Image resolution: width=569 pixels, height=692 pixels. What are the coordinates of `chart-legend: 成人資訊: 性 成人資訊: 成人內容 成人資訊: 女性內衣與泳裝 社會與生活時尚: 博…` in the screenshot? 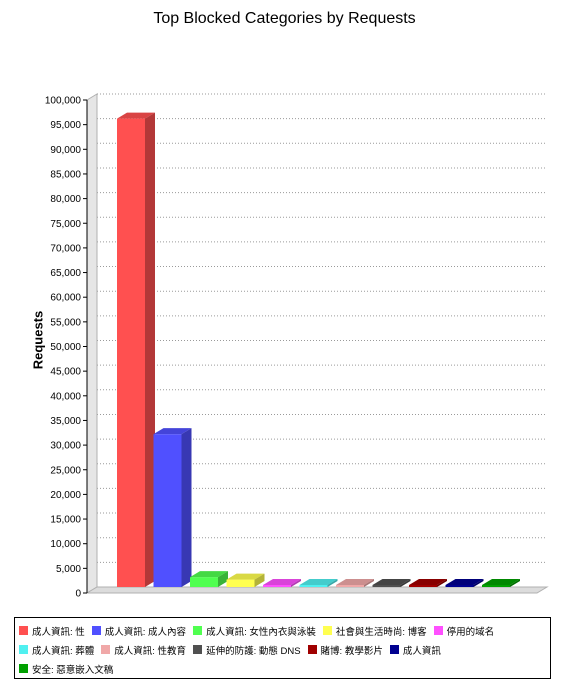 It's located at (282, 648).